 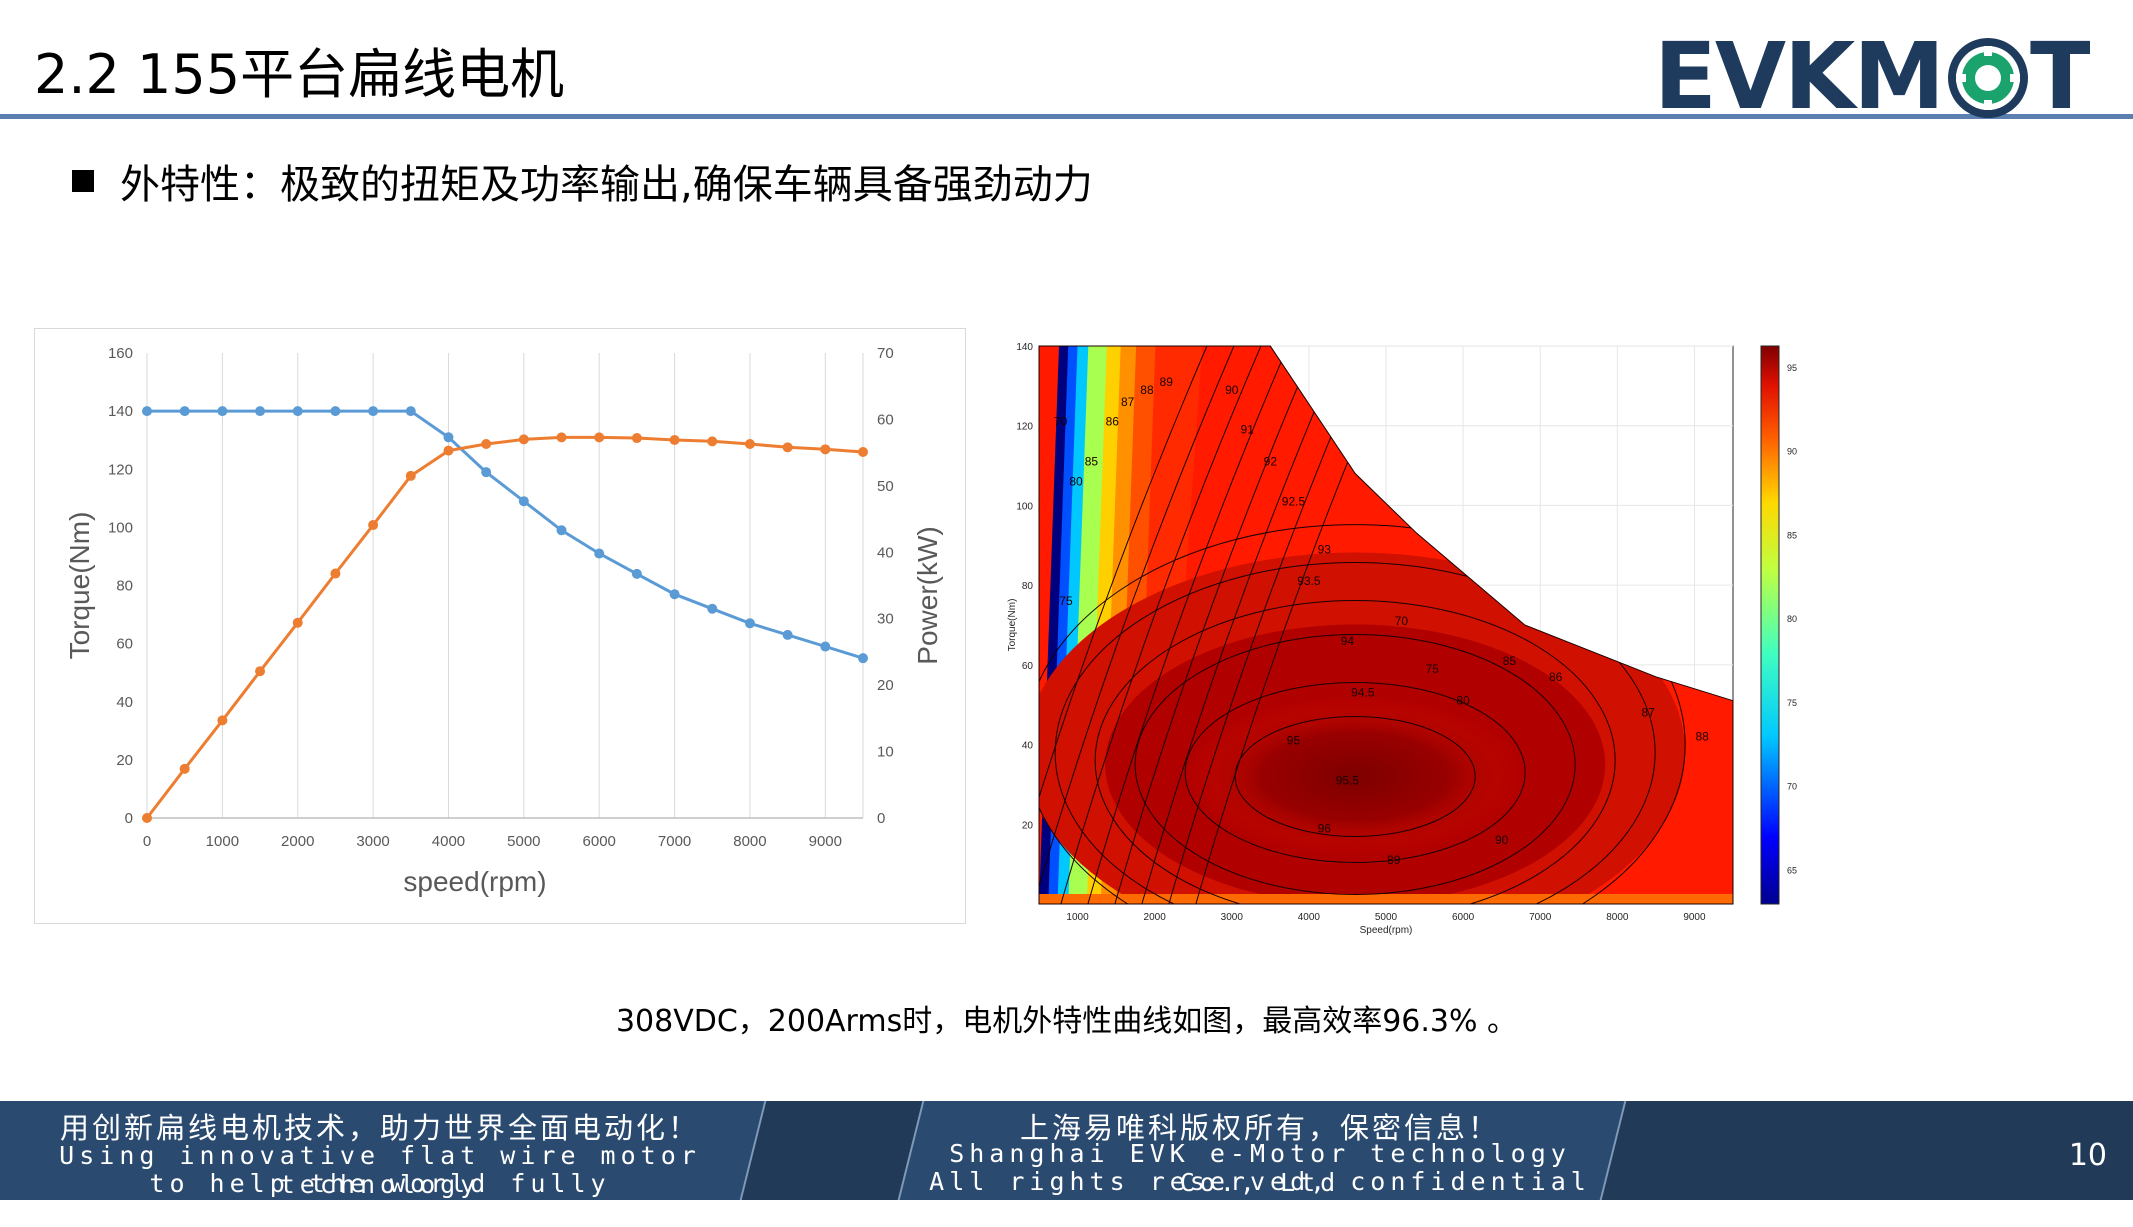 I want to click on contour-label: 70, so click(x=1402, y=621).